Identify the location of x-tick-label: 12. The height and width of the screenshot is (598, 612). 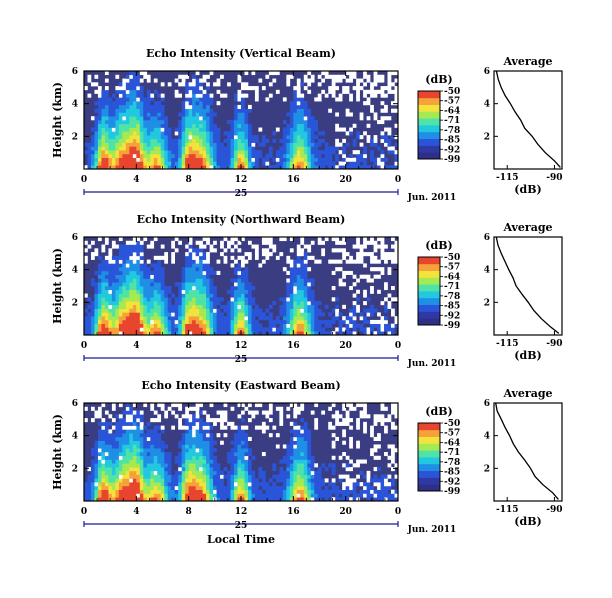
(241, 346).